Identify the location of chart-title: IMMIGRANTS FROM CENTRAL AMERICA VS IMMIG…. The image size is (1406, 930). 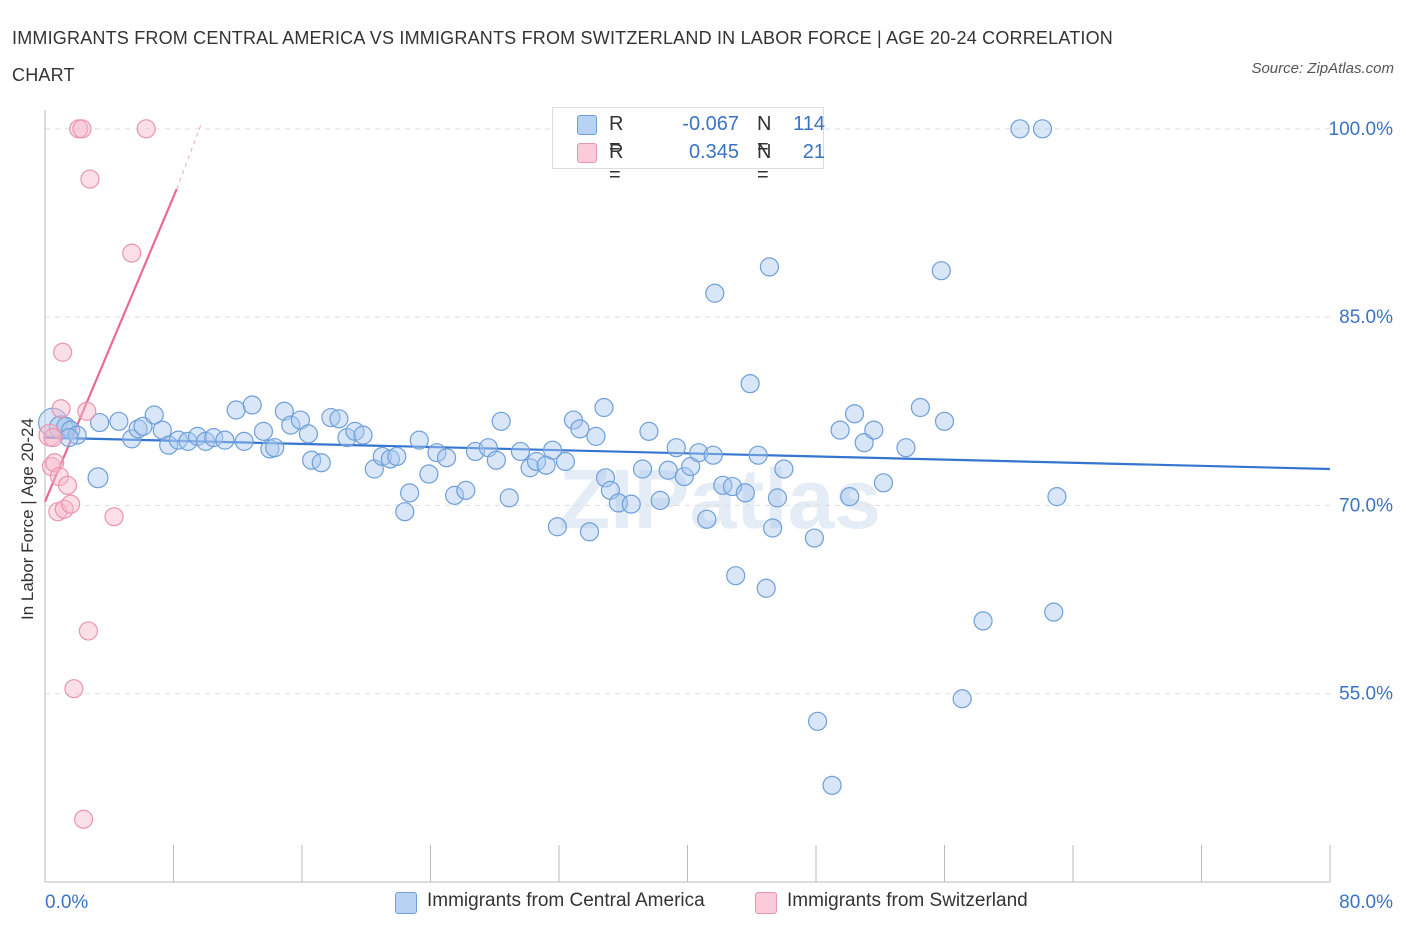
(563, 56).